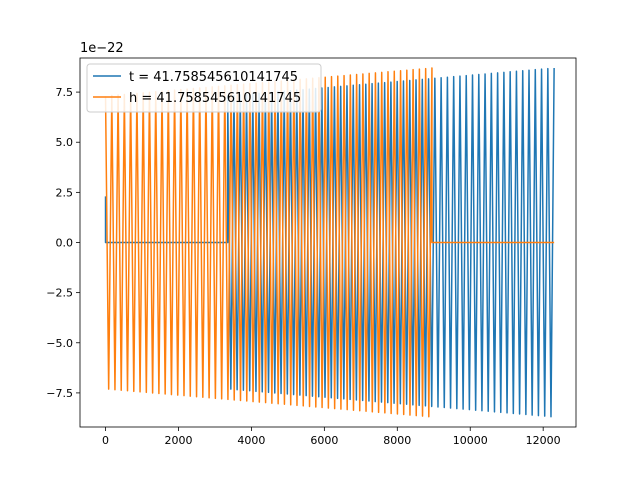 This screenshot has width=640, height=484. I want to click on x-tick-label-1: 2000, so click(178, 440).